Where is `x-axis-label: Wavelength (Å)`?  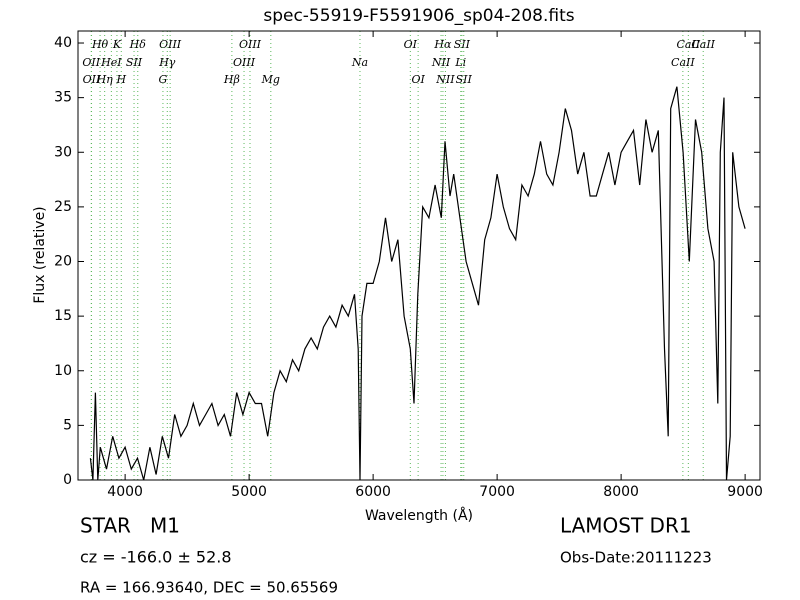
x-axis-label: Wavelength (Å) is located at coordinates (419, 515).